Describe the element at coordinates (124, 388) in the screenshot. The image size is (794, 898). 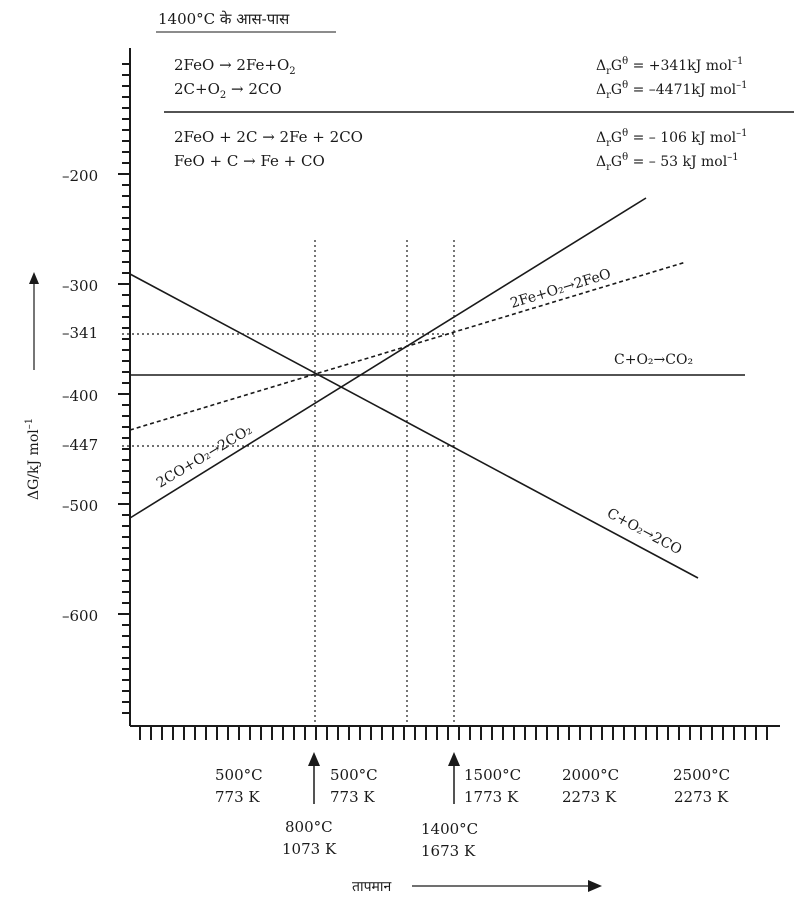
I see `y-axis-minor-ticks` at that location.